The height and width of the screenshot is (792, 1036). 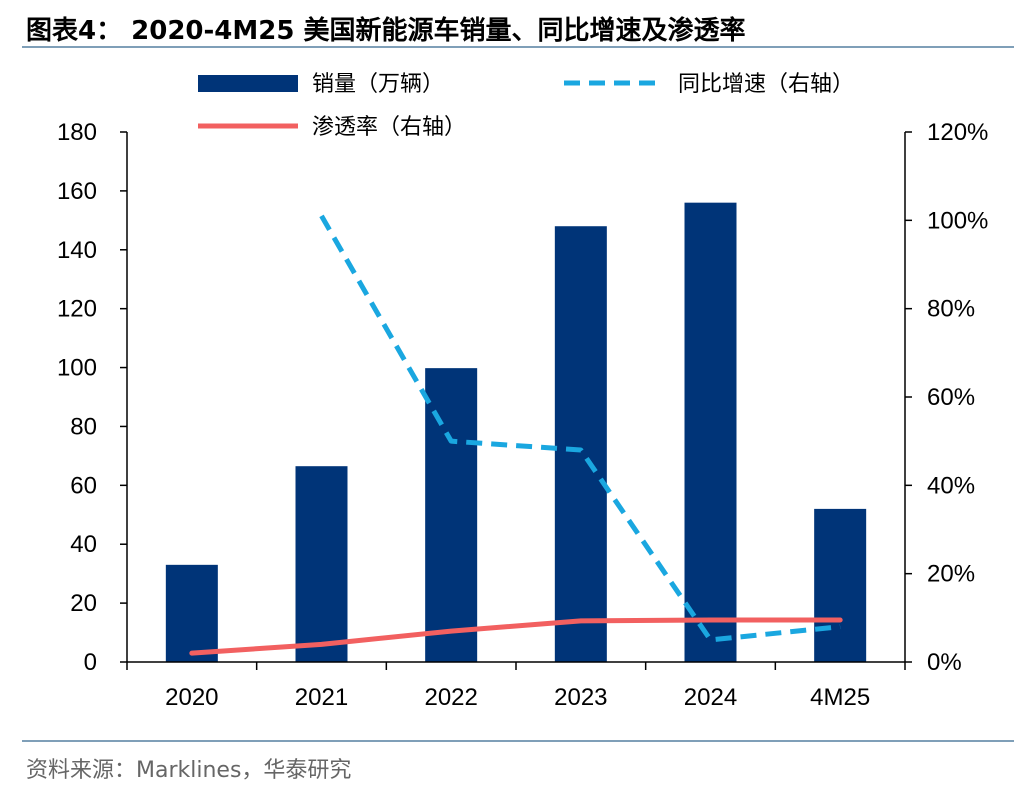 What do you see at coordinates (518, 47) in the screenshot?
I see `title-rule` at bounding box center [518, 47].